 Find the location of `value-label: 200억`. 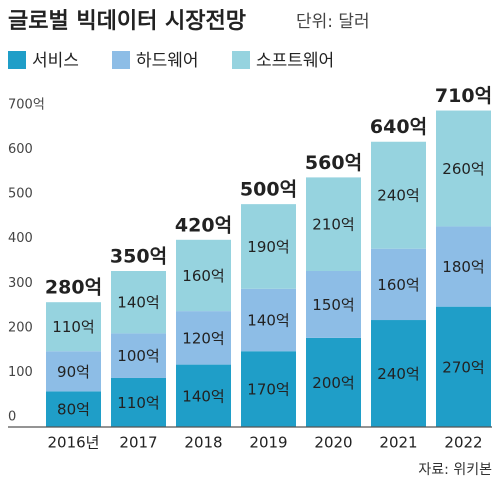

value-label: 200억 is located at coordinates (333, 383).